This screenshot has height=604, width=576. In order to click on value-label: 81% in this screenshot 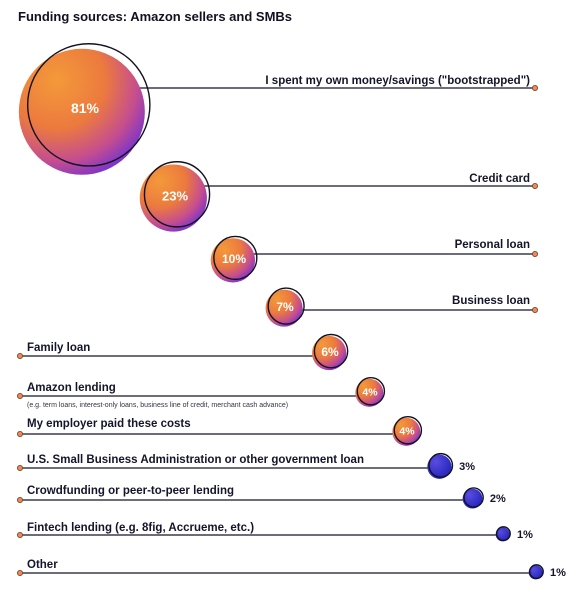, I will do `click(85, 108)`.